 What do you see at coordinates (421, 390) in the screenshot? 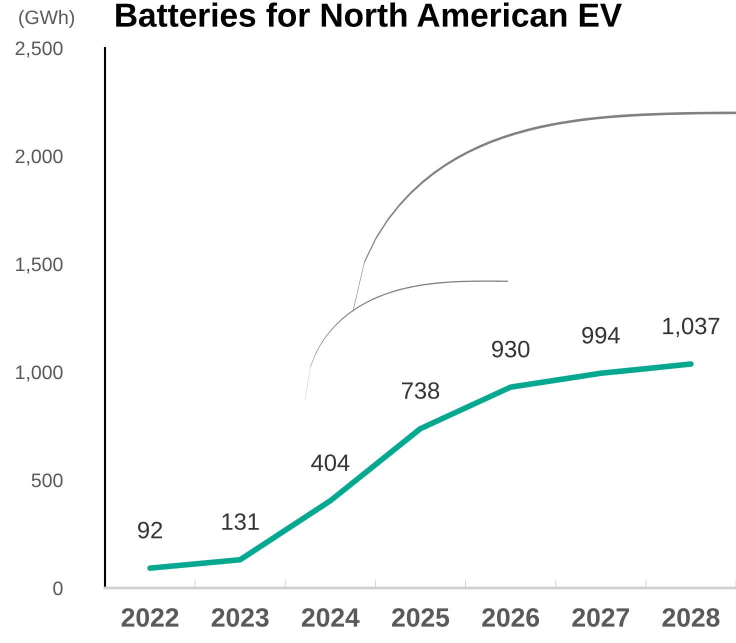
I see `text: 738` at bounding box center [421, 390].